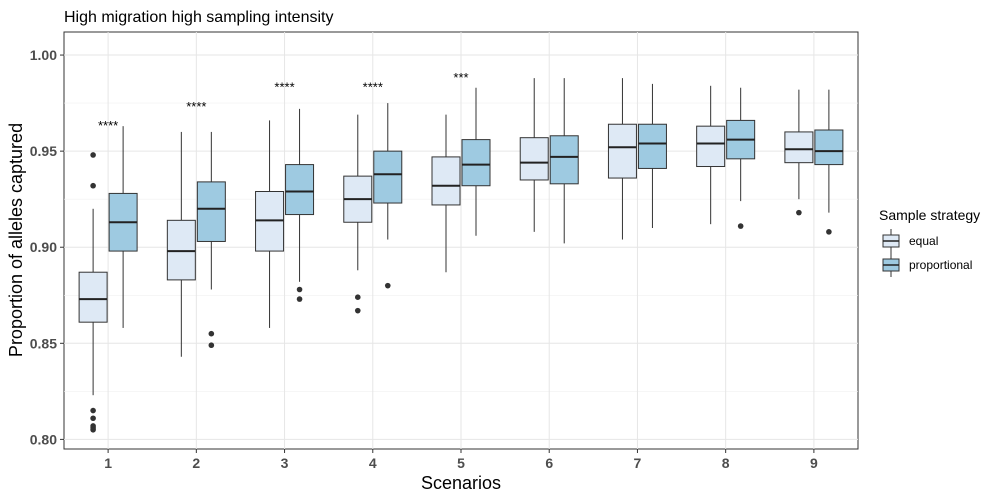  I want to click on x-axis-title: Scenarios, so click(461, 483).